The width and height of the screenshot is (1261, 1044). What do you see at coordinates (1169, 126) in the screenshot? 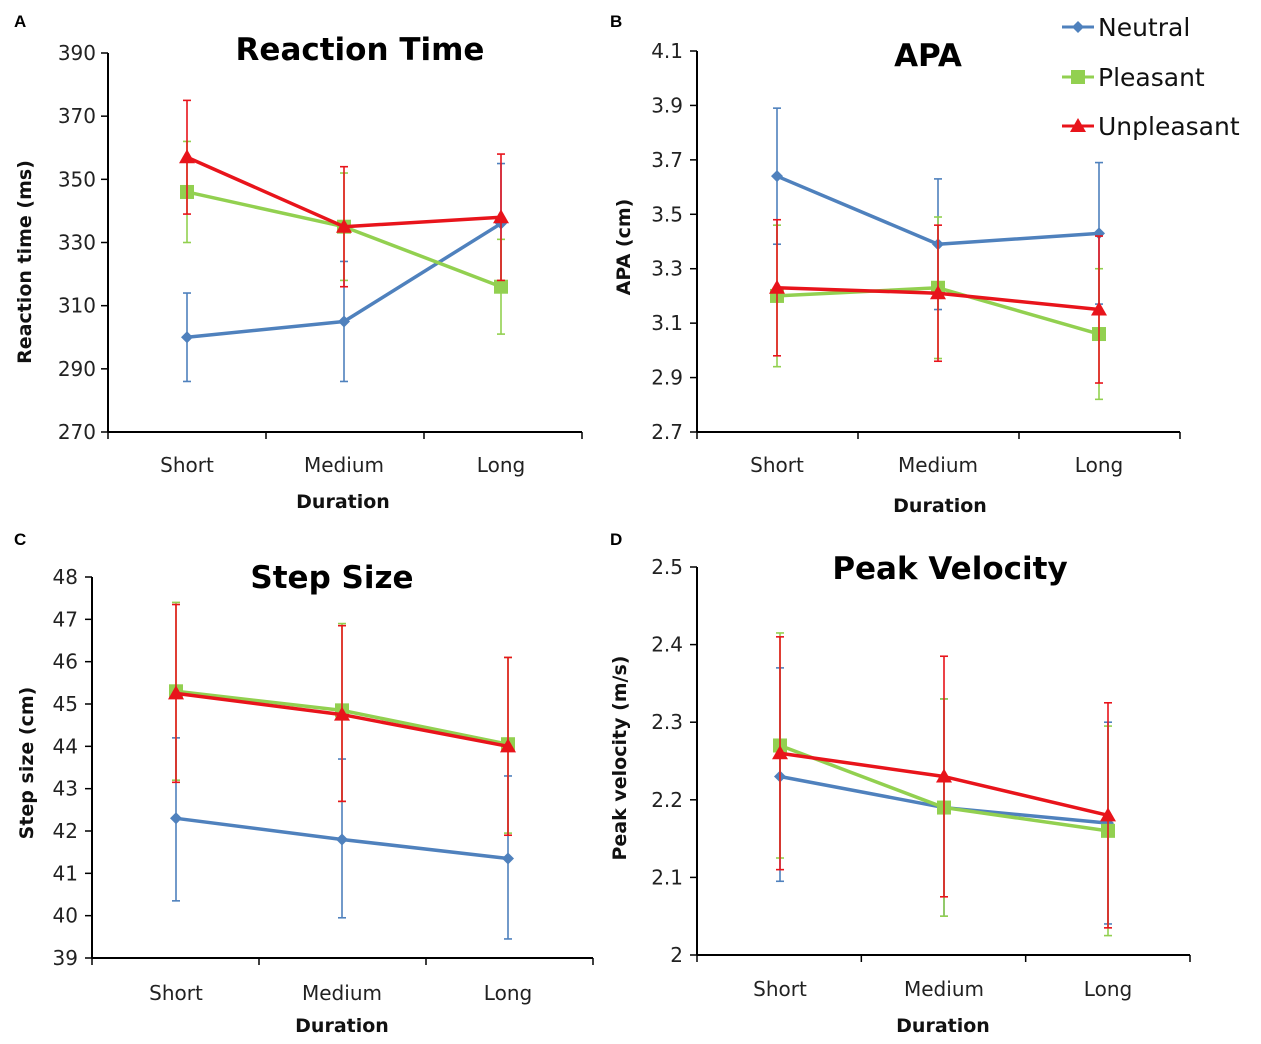
I see `legend-label: Unpleasant` at bounding box center [1169, 126].